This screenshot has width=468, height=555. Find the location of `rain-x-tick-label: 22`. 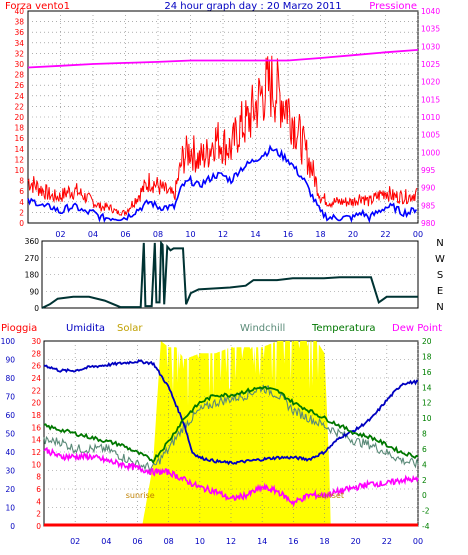

rain-x-tick-label: 22 is located at coordinates (387, 541).